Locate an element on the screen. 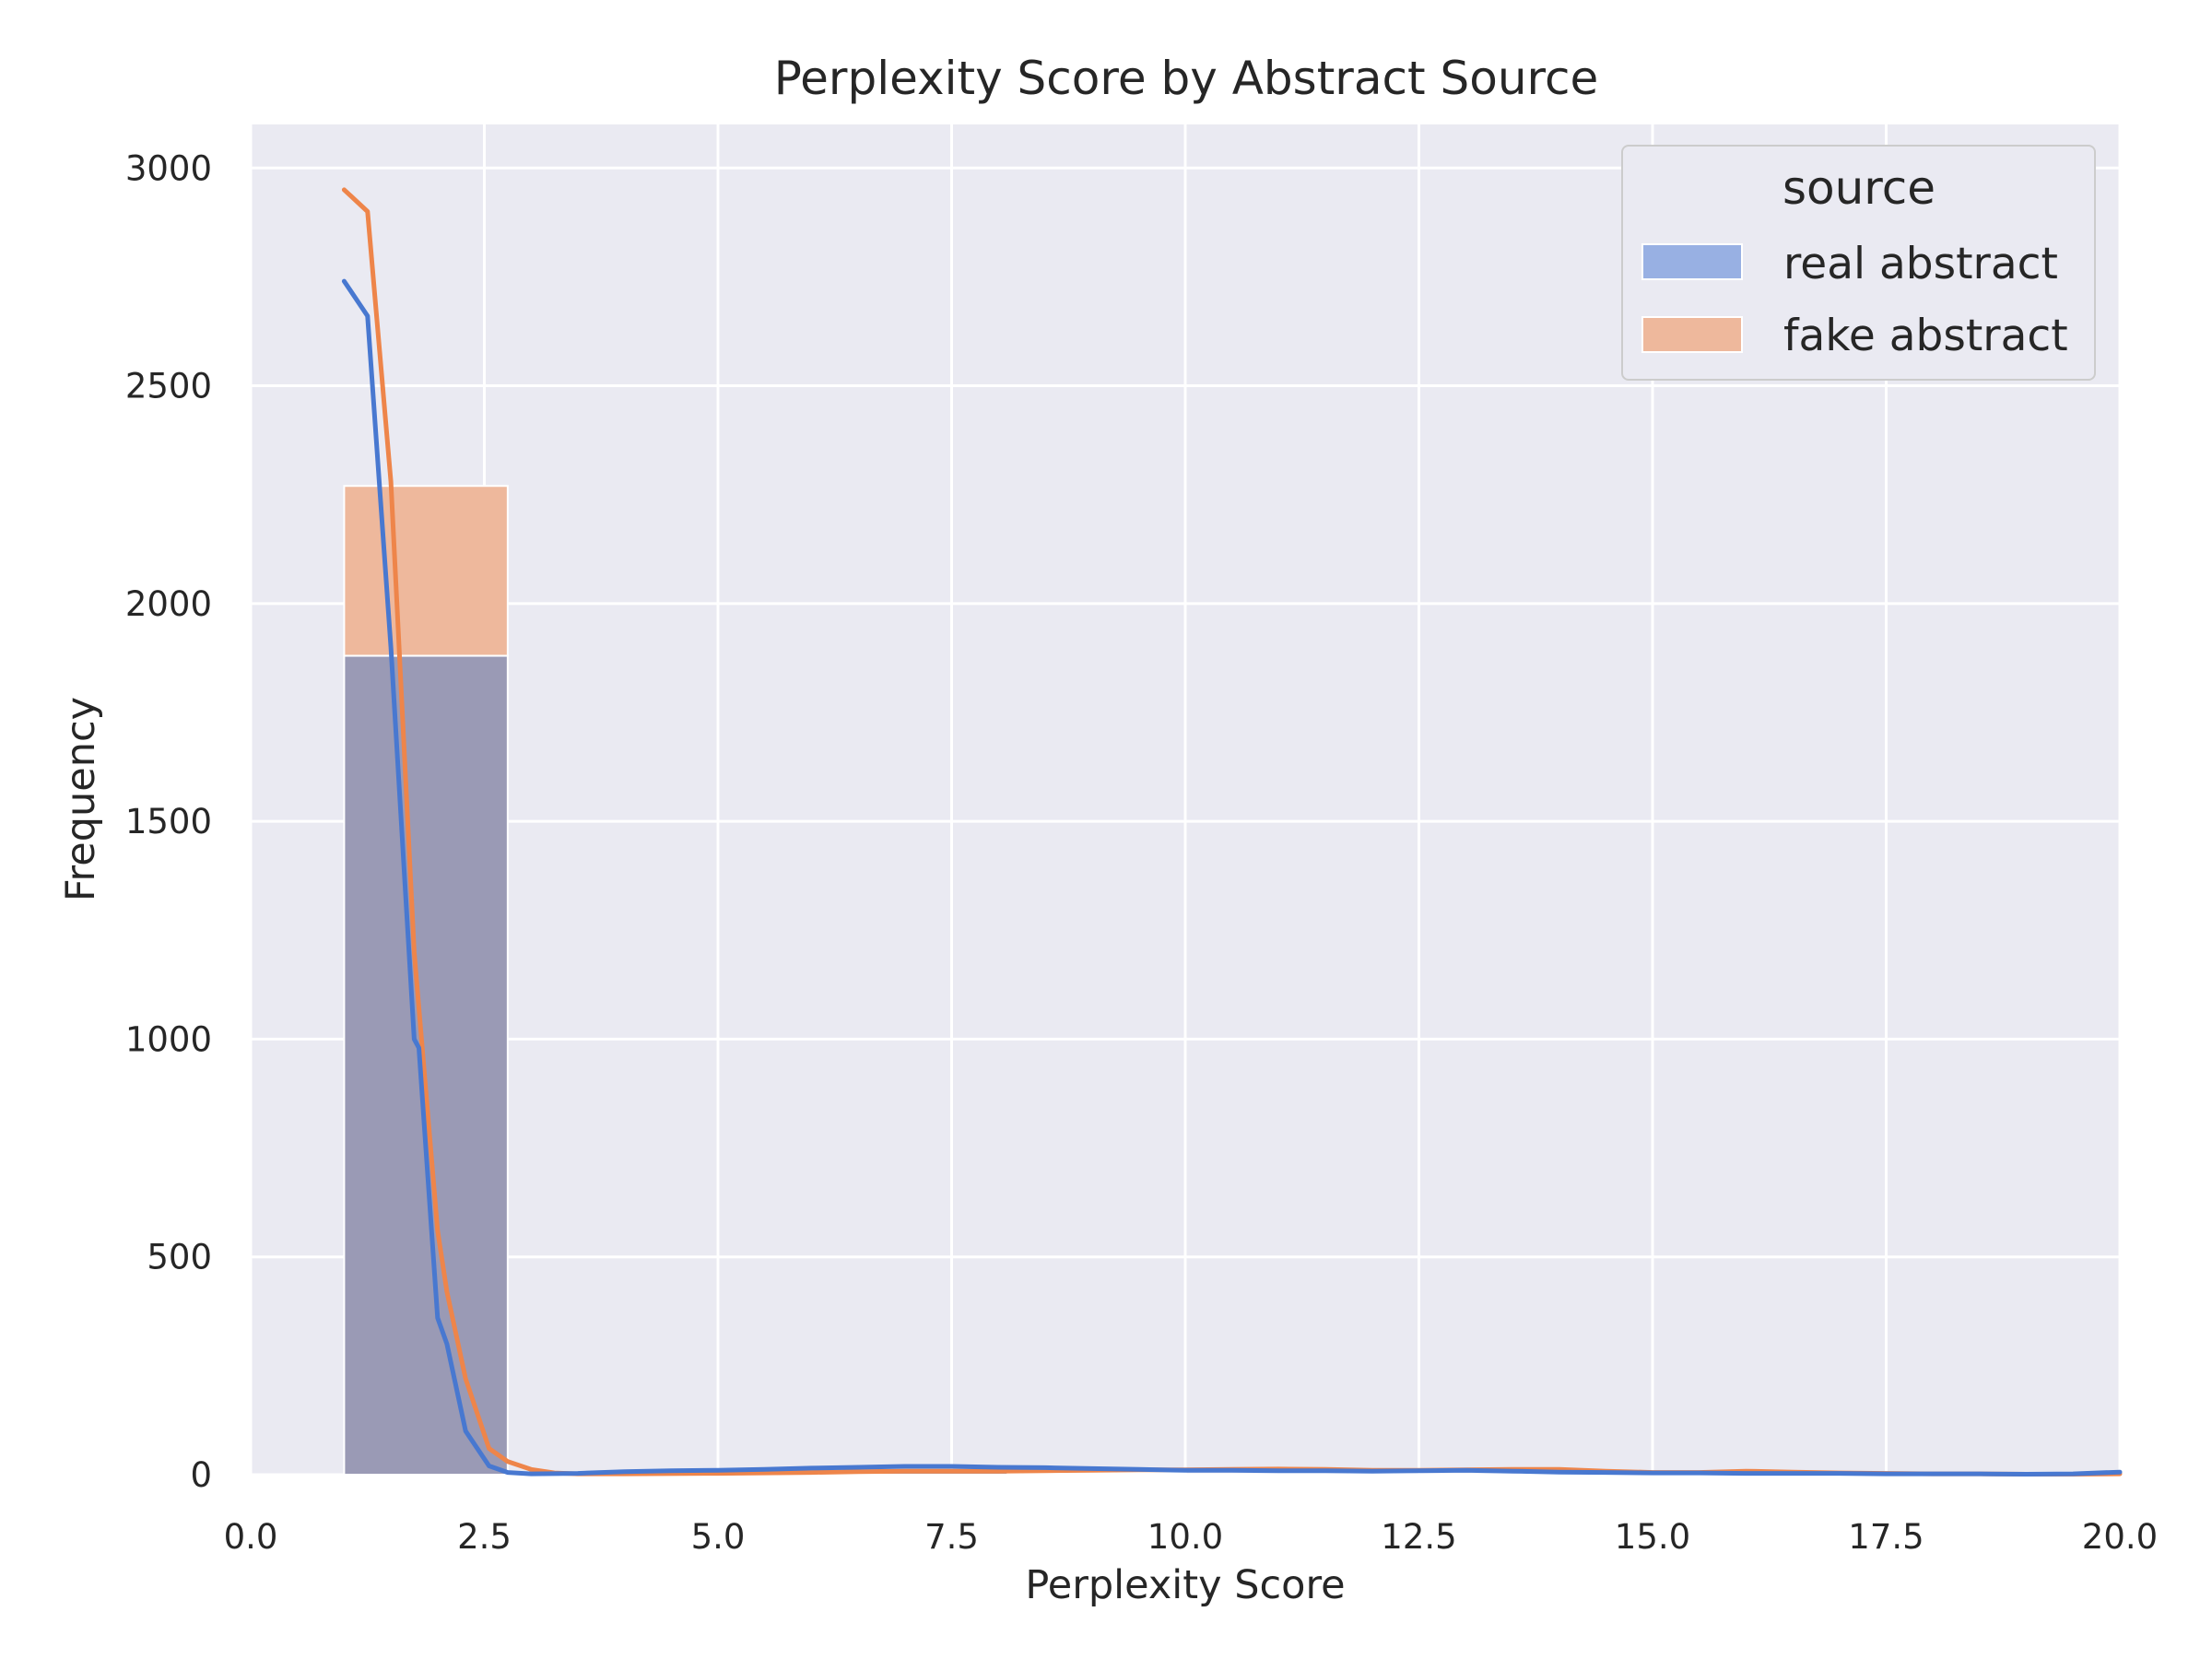 Image resolution: width=2212 pixels, height=1659 pixels. legend-label-real-abstract: real abstract is located at coordinates (1920, 264).